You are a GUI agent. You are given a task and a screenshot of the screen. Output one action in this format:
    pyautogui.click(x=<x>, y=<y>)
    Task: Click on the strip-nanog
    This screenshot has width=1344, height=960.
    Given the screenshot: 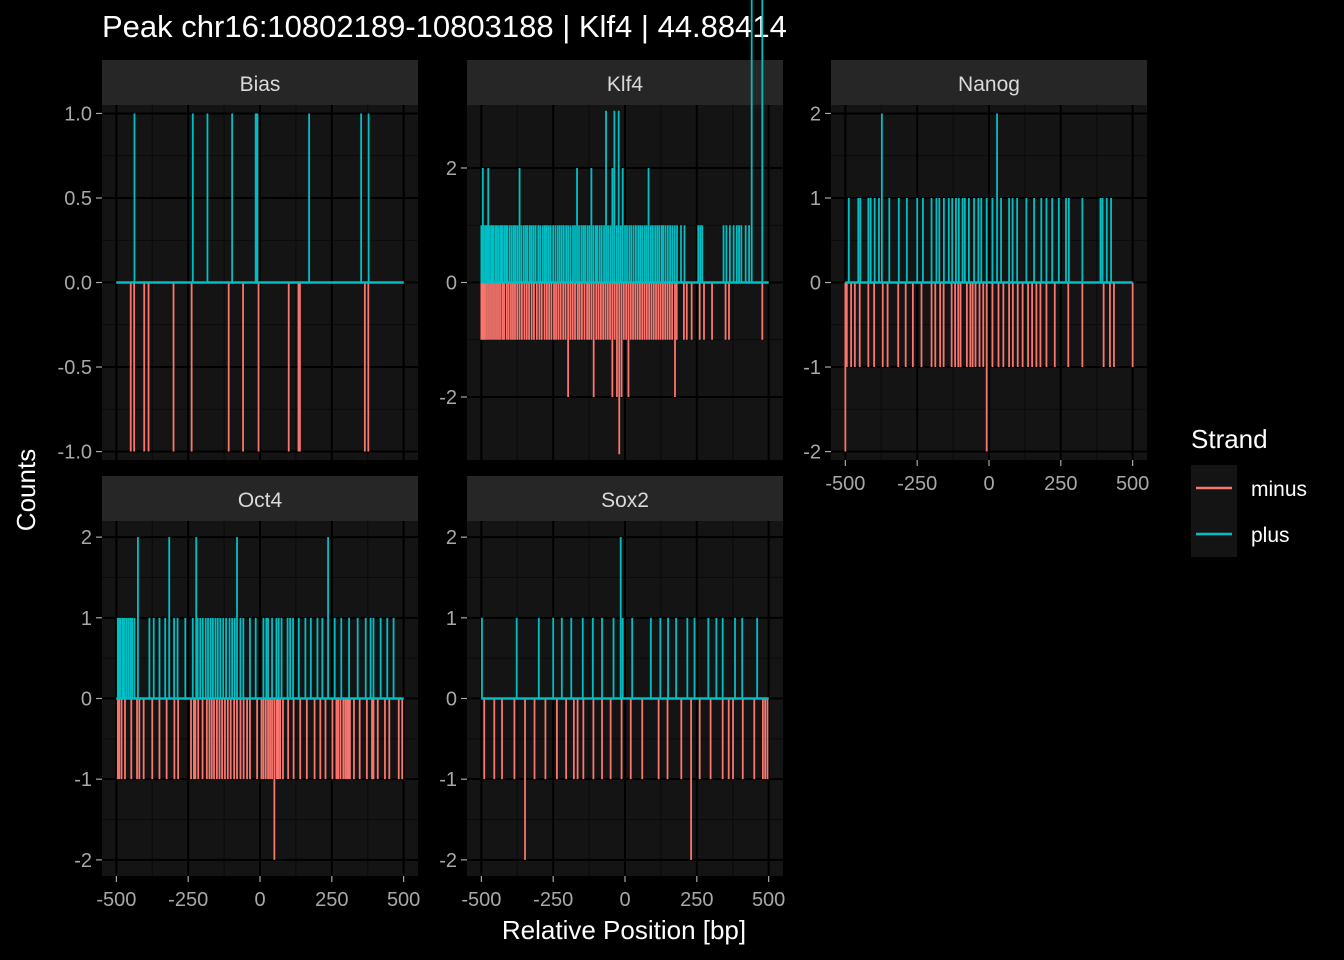 What is the action you would take?
    pyautogui.click(x=989, y=82)
    